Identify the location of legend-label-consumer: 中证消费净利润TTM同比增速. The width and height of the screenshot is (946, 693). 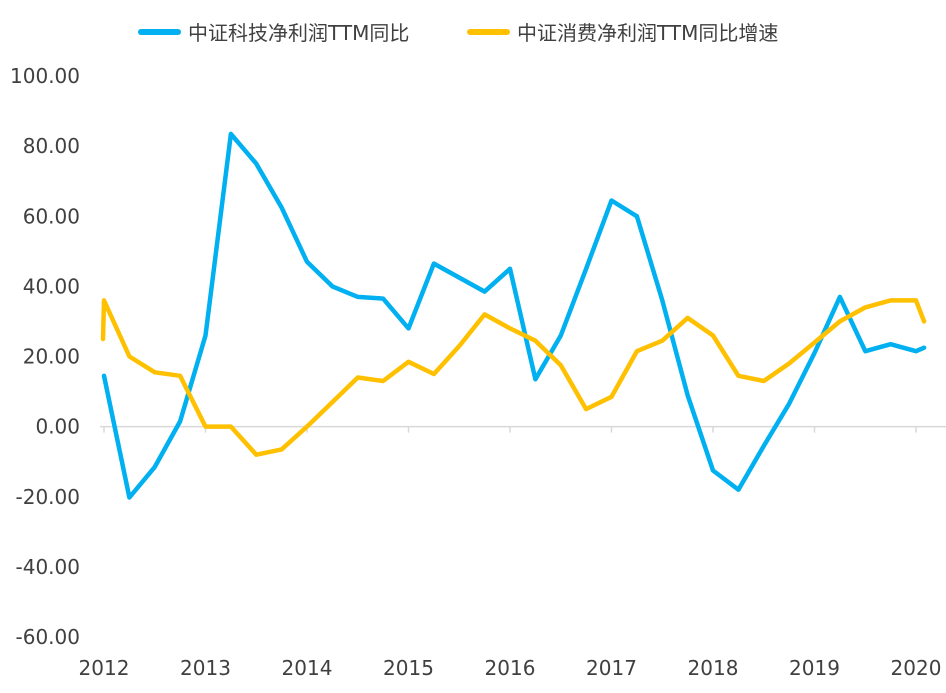
(647, 33).